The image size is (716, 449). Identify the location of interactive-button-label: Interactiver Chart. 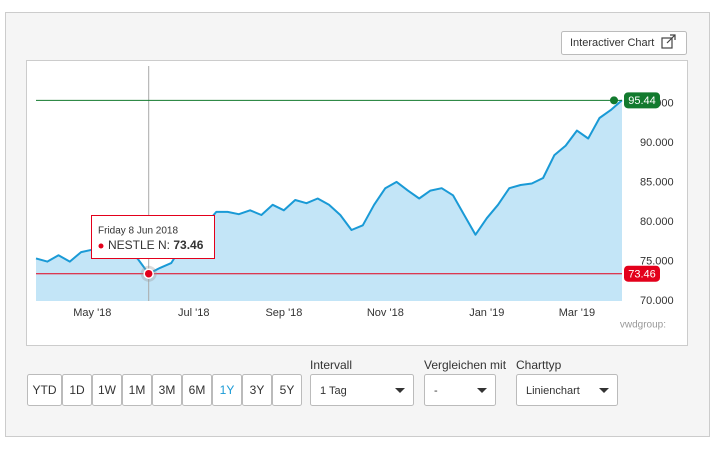
(612, 43).